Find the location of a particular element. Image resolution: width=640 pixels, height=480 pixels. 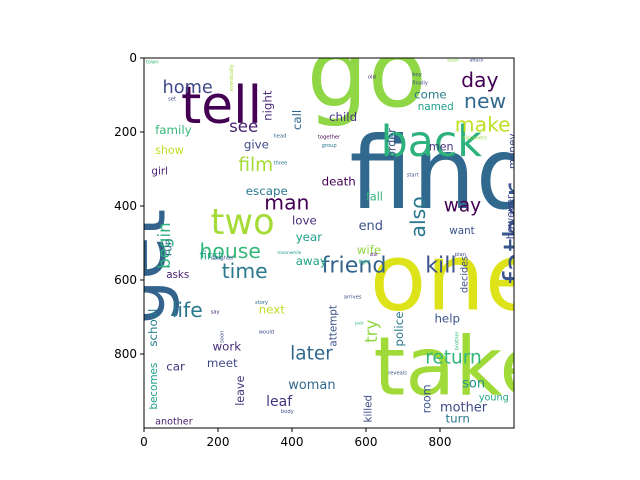

word-arrives: arrives is located at coordinates (353, 298).